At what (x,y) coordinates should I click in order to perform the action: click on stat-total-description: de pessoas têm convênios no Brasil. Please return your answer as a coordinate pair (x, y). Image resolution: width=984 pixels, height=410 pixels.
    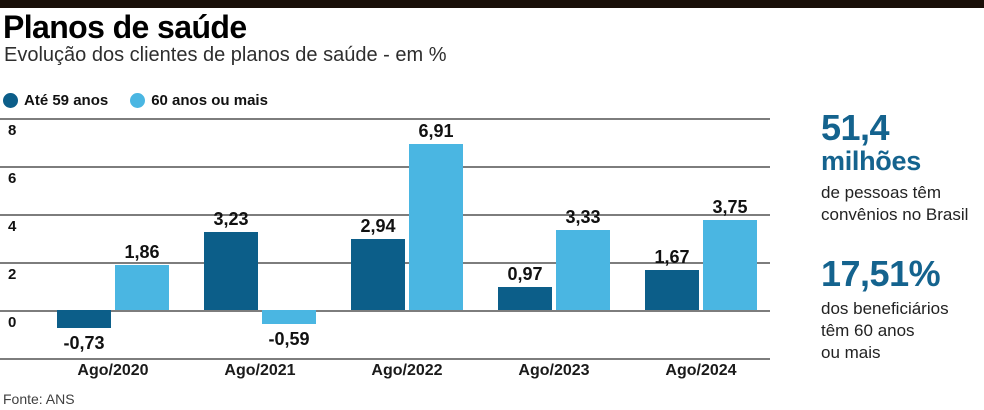
    Looking at the image, I should click on (895, 203).